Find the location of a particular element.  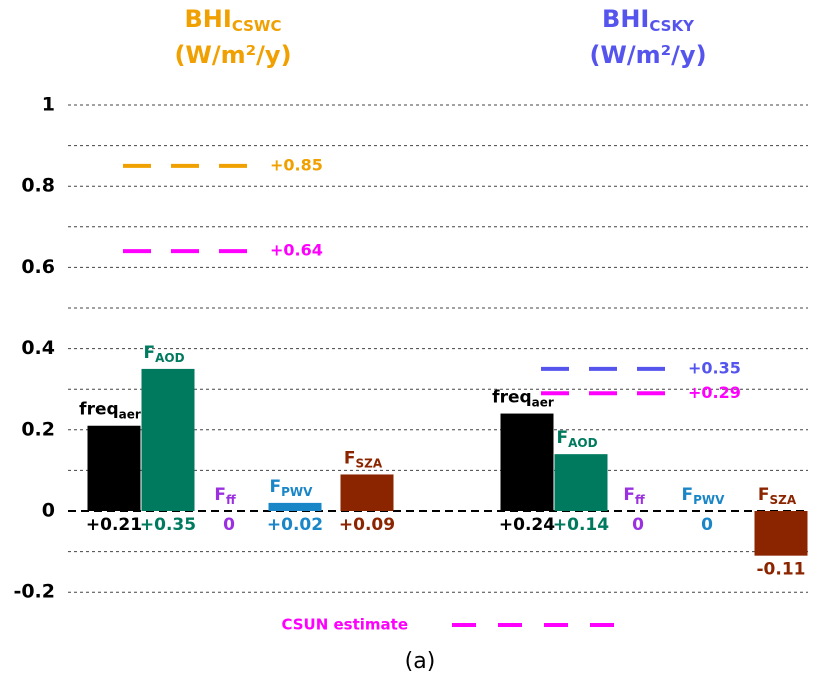

y-tick-label: 1 is located at coordinates (48, 105).